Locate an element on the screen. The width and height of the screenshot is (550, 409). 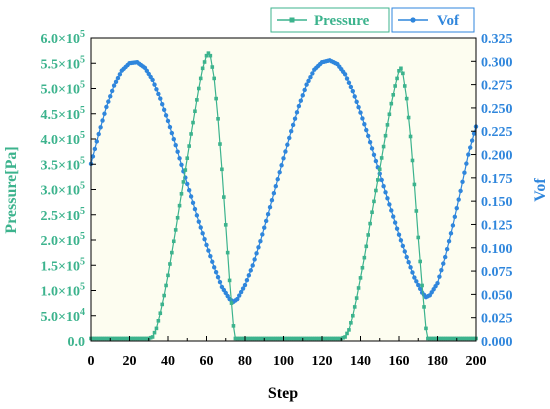
y-left-tick-label: 4.0×10⁵ is located at coordinates (63, 139).